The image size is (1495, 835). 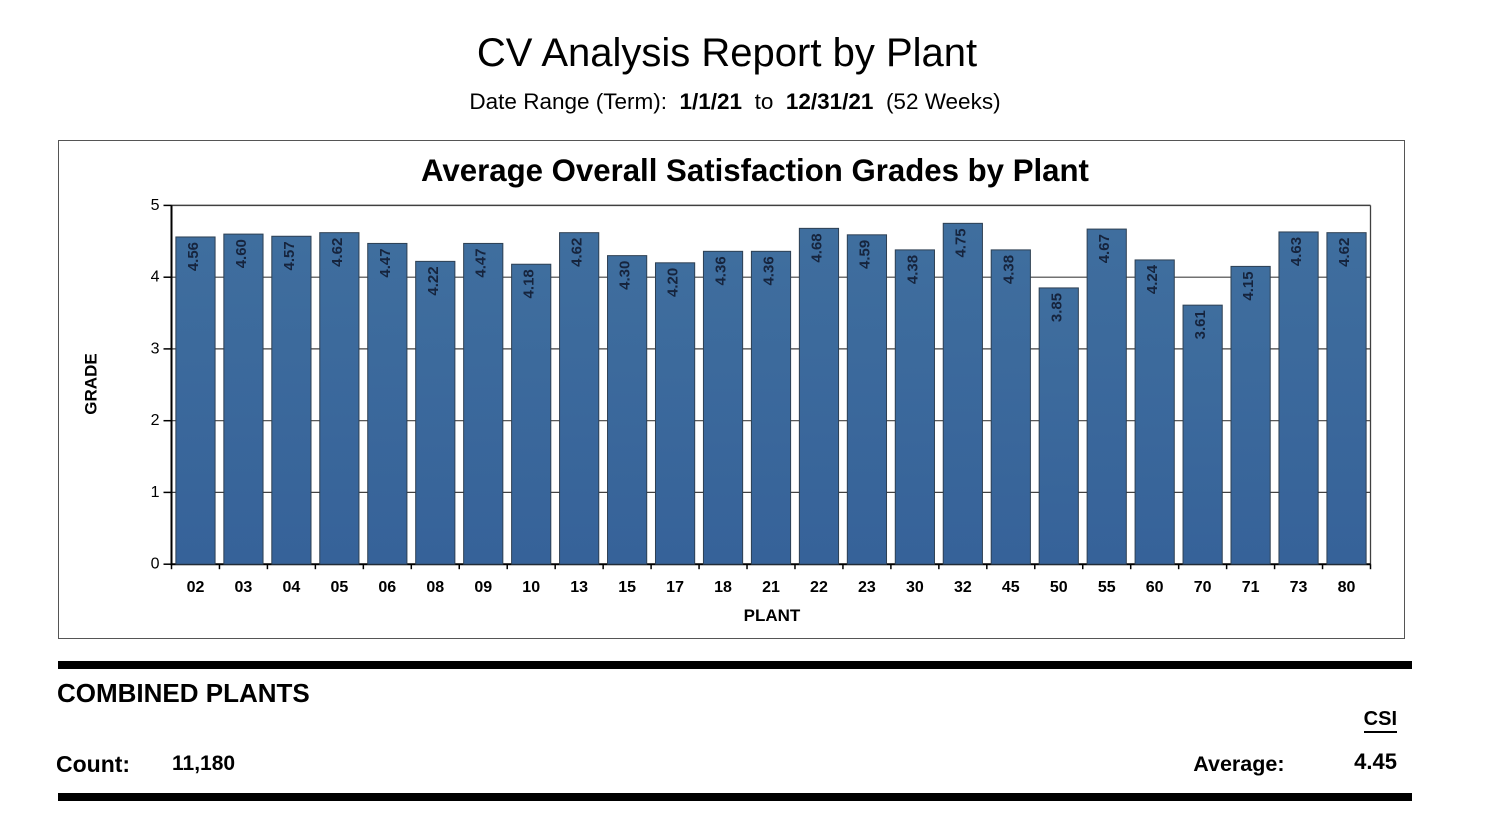 What do you see at coordinates (1248, 285) in the screenshot?
I see `svg-text: 4.15` at bounding box center [1248, 285].